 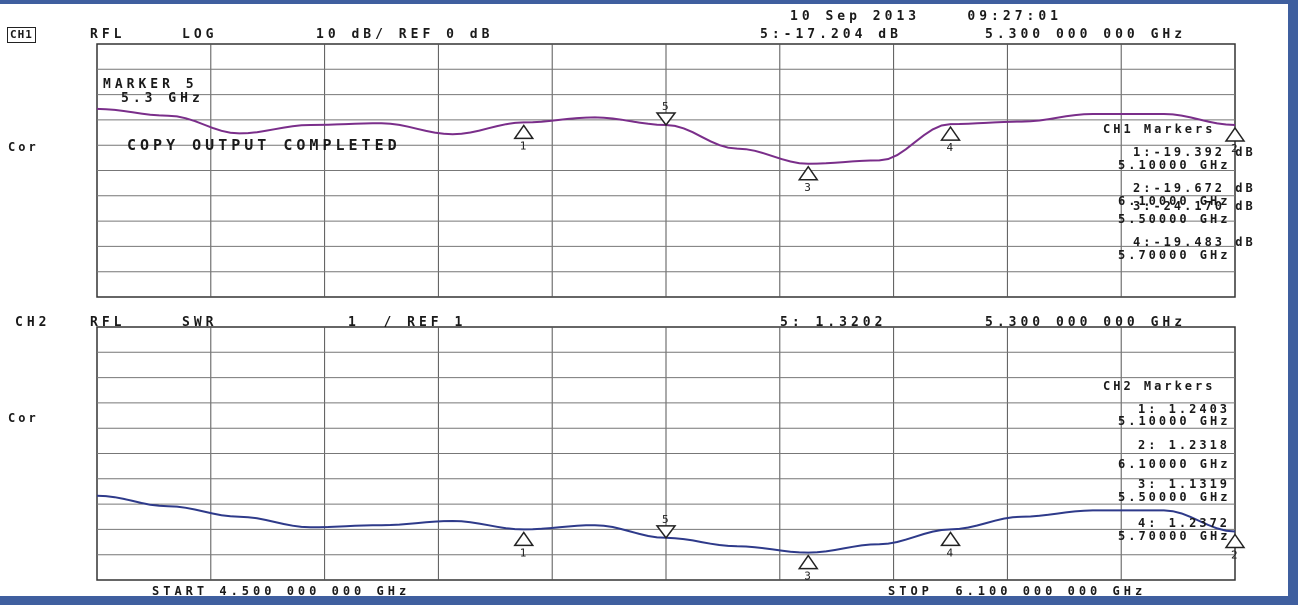 What do you see at coordinates (23, 147) in the screenshot?
I see `ch1-cor: Cor` at bounding box center [23, 147].